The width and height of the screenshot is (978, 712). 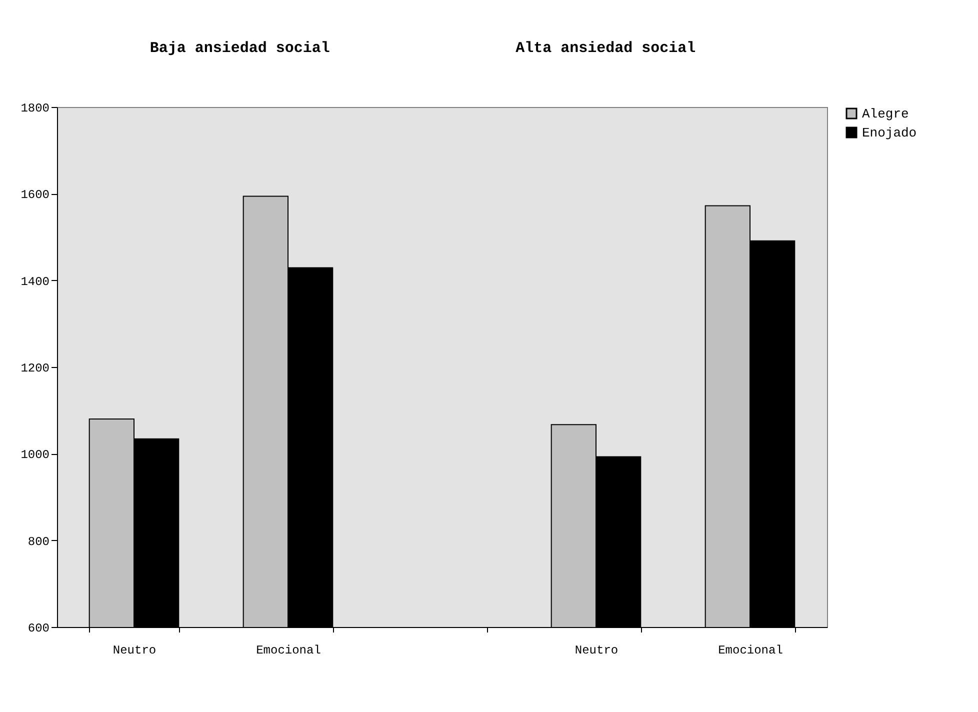 What do you see at coordinates (39, 629) in the screenshot?
I see `y-tick-label: 600` at bounding box center [39, 629].